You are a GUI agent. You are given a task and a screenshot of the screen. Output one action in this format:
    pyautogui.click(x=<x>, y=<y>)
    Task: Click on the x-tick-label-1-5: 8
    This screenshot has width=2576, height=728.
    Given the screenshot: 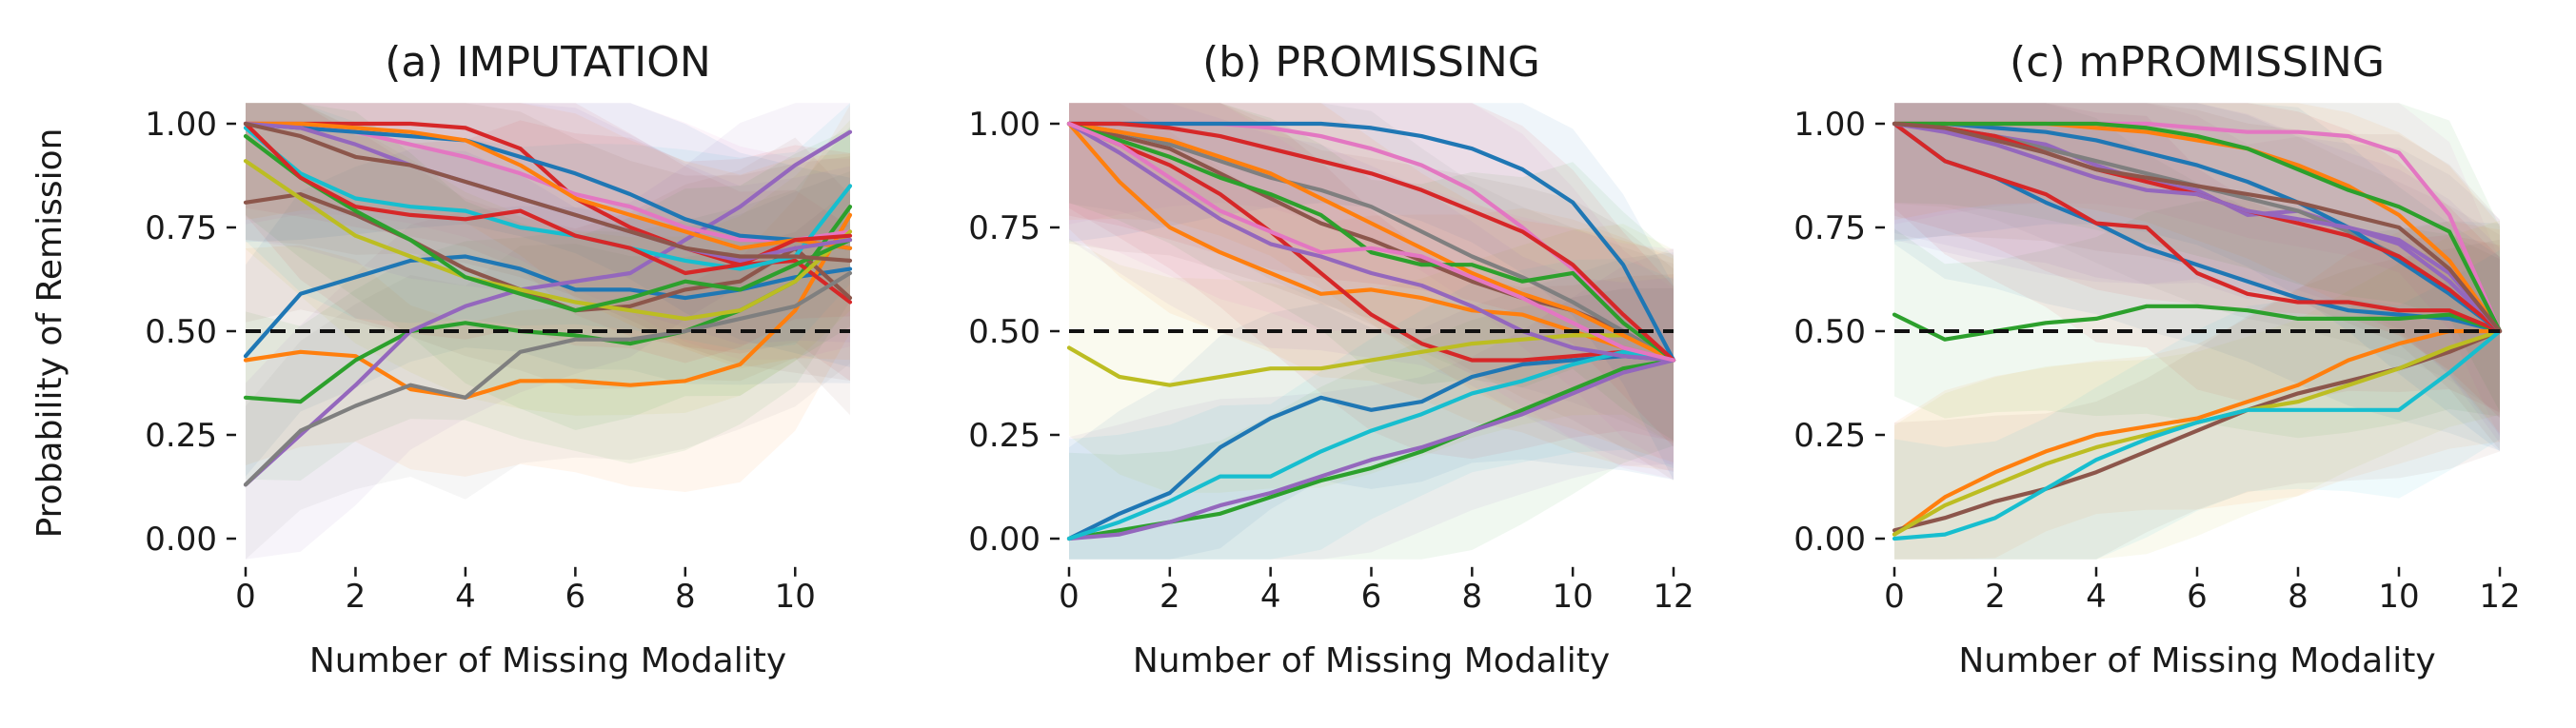 What is the action you would take?
    pyautogui.click(x=685, y=597)
    